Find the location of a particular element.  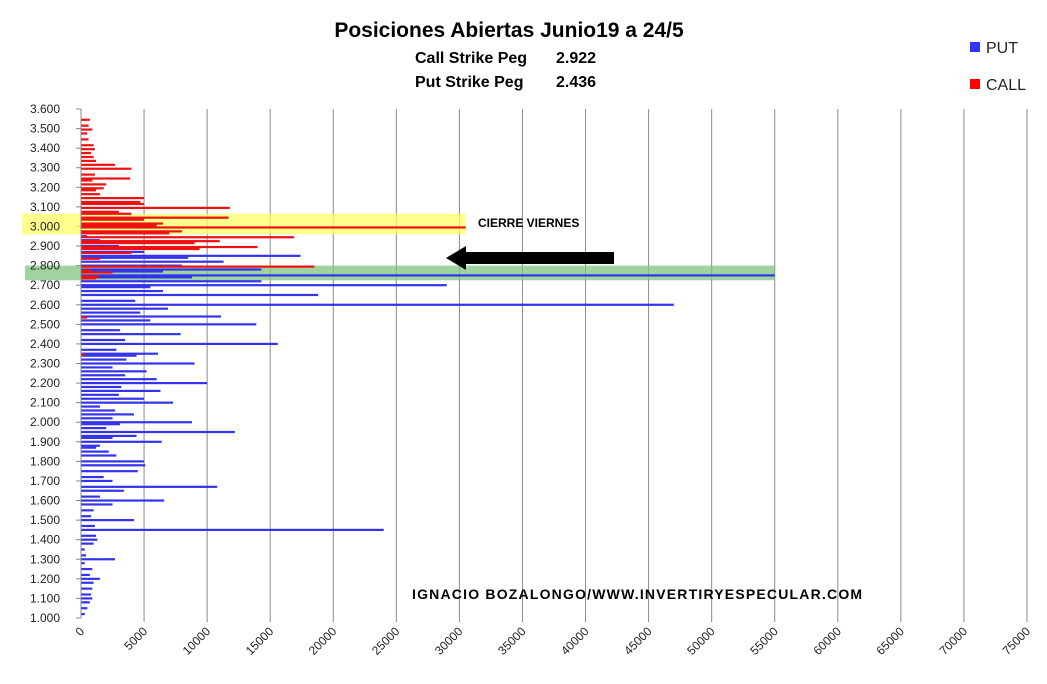

x-tick-label: 25000 is located at coordinates (386, 641).